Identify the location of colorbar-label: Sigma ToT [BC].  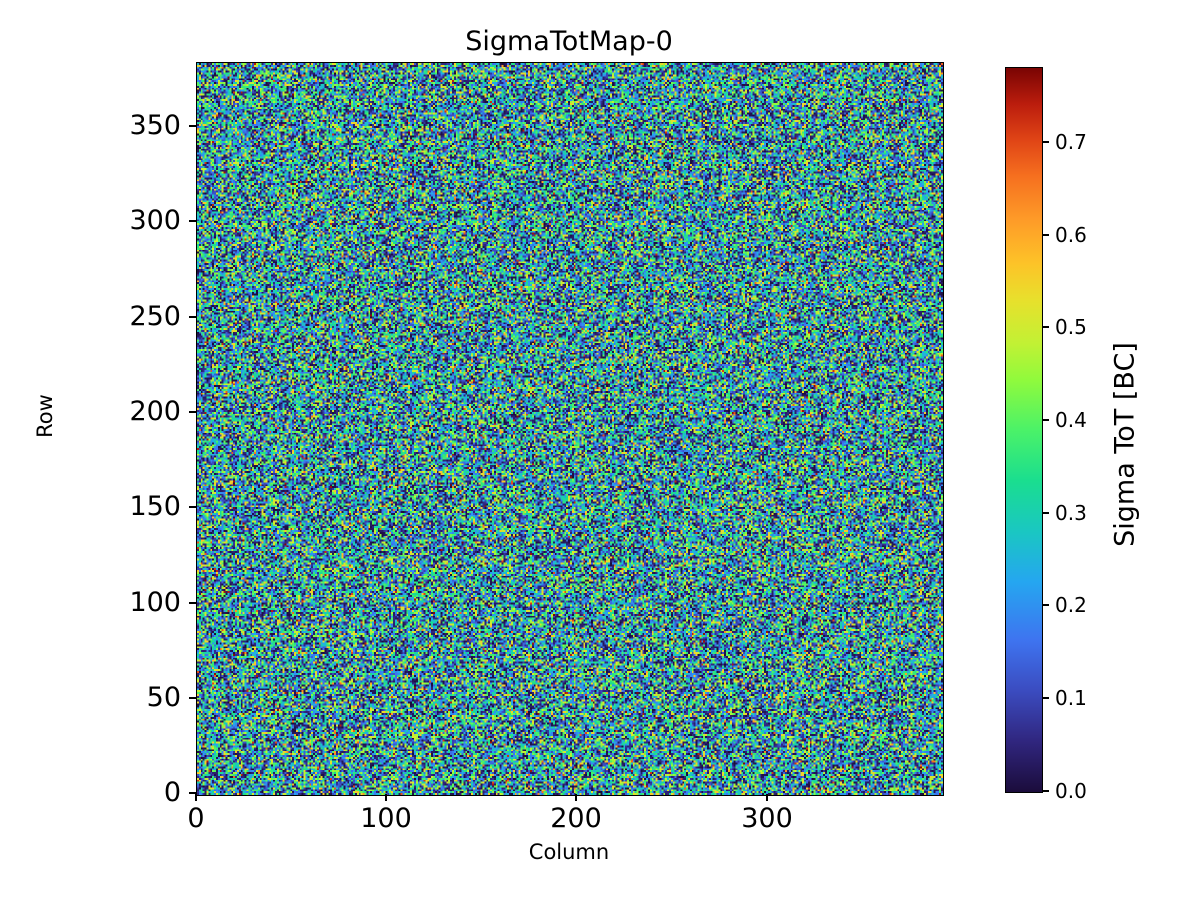
(1125, 444).